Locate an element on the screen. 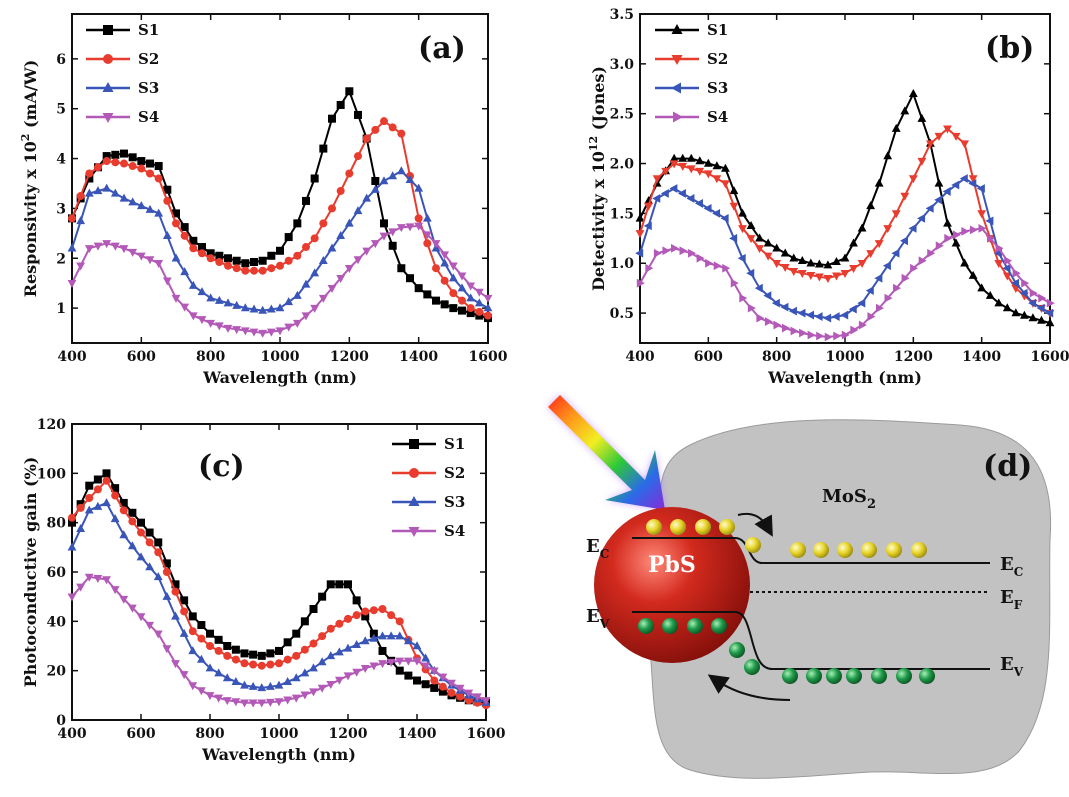 This screenshot has height=797, width=1069. plot-frame is located at coordinates (279, 572).